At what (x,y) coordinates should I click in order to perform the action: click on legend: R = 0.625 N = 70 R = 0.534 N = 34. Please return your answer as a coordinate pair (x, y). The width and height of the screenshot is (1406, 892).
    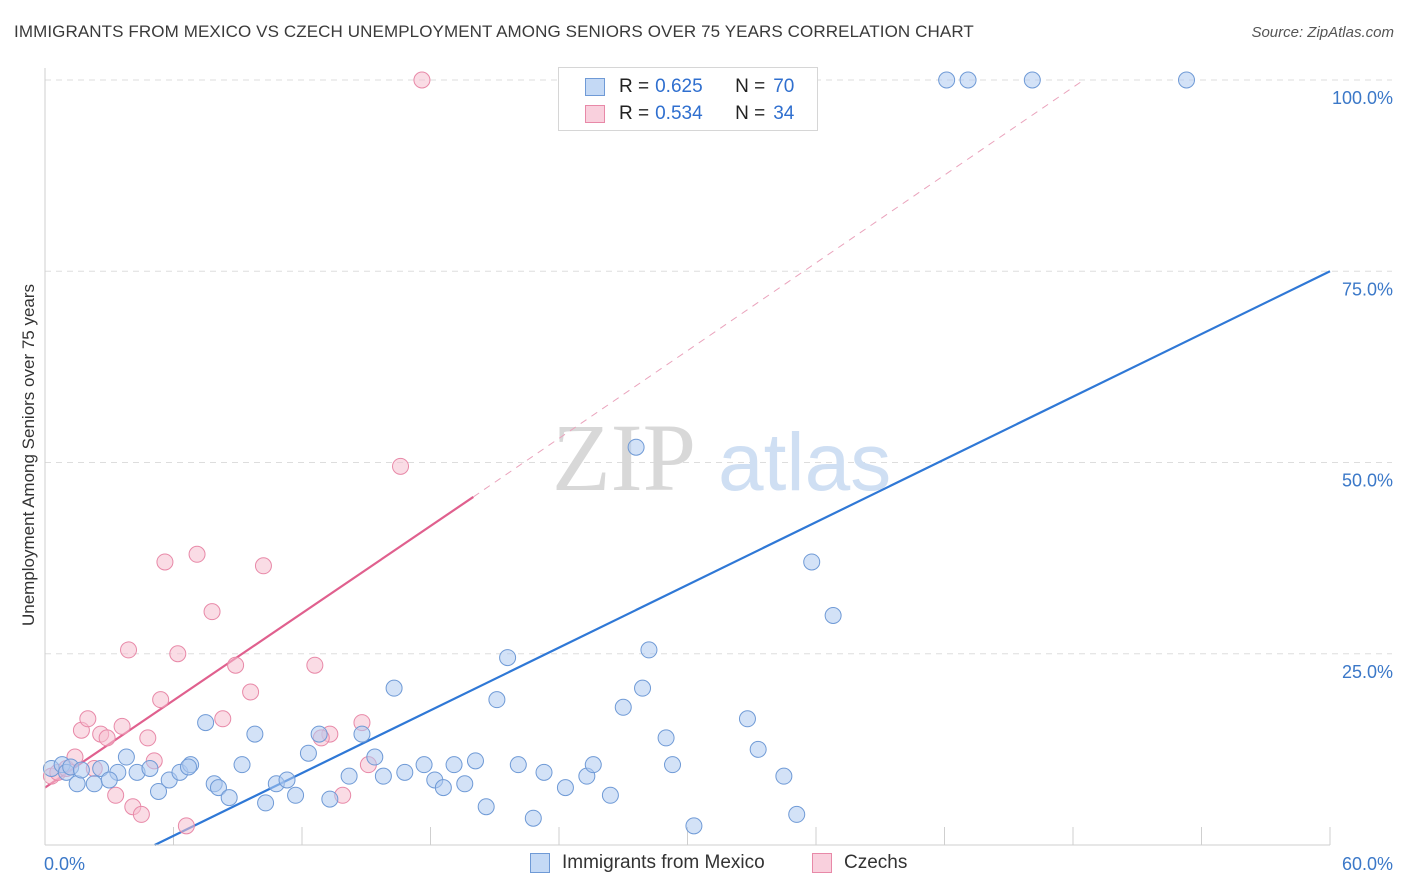
    Looking at the image, I should click on (688, 99).